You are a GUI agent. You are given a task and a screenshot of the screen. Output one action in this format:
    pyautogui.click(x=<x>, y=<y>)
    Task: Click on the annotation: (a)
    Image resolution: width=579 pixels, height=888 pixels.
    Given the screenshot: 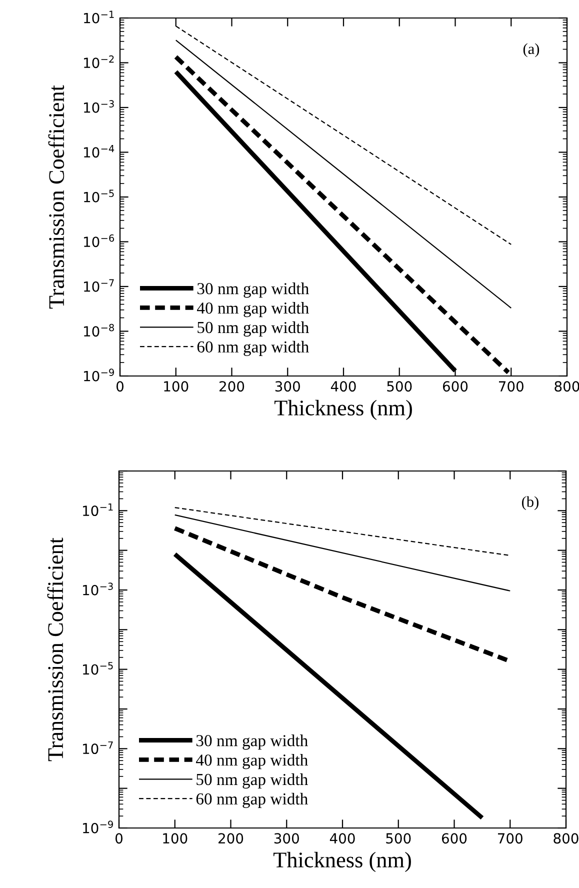 What is the action you would take?
    pyautogui.click(x=531, y=50)
    